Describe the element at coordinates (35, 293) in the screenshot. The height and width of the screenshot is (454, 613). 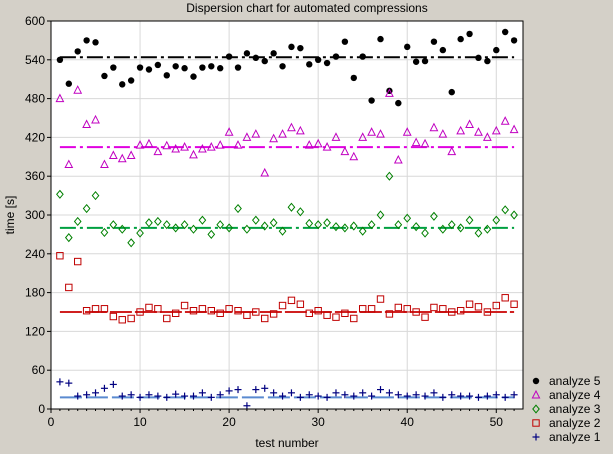
I see `y-tick-label: 180` at that location.